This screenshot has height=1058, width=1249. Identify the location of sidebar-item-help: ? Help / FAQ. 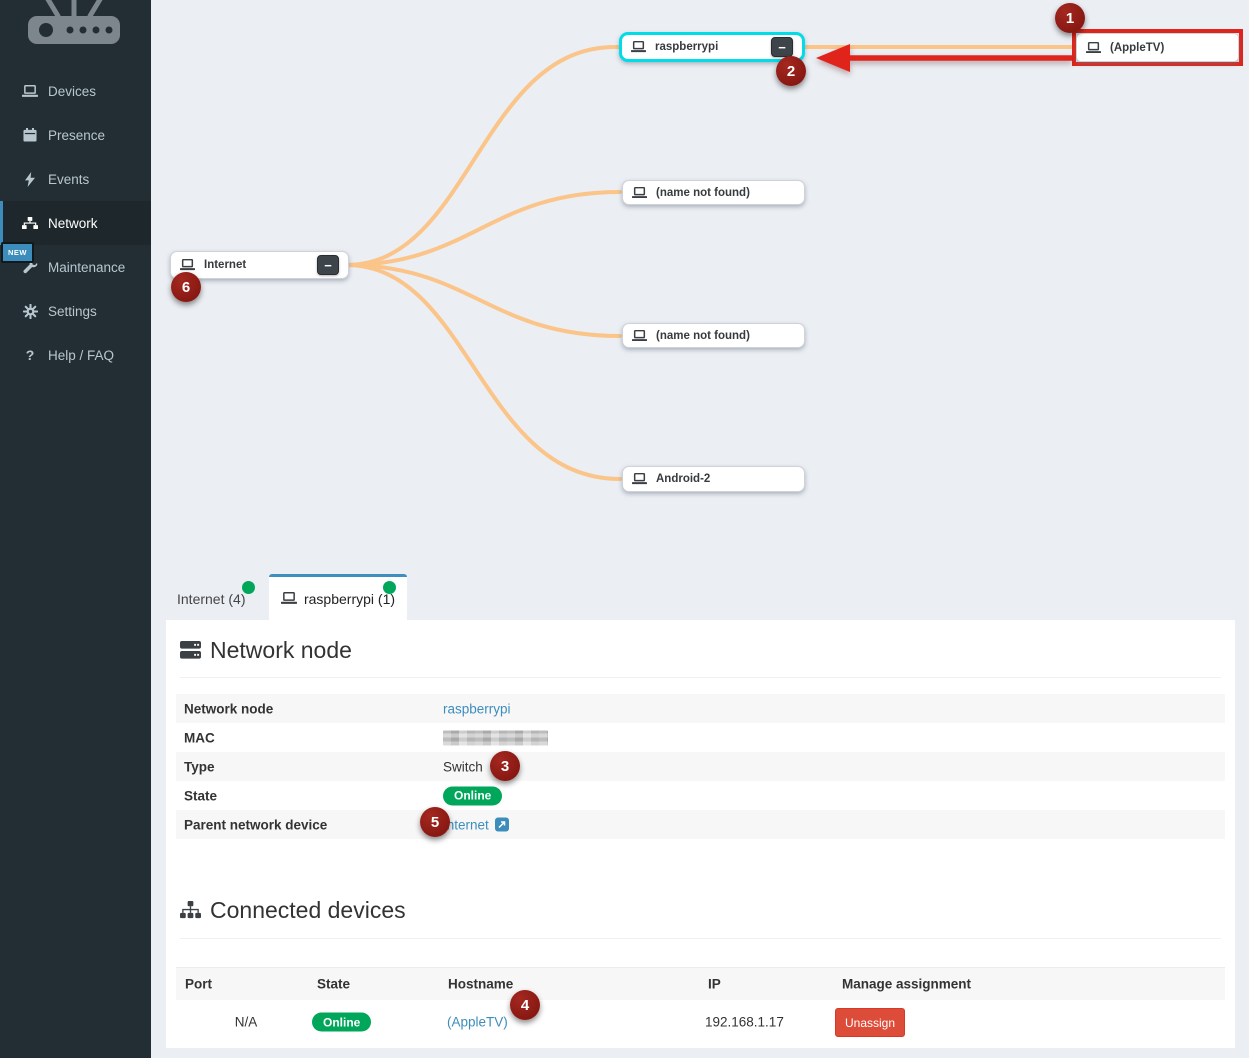
(75, 355).